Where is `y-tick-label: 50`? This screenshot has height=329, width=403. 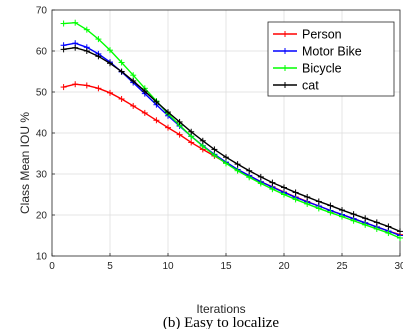 y-tick-label: 50 is located at coordinates (42, 93).